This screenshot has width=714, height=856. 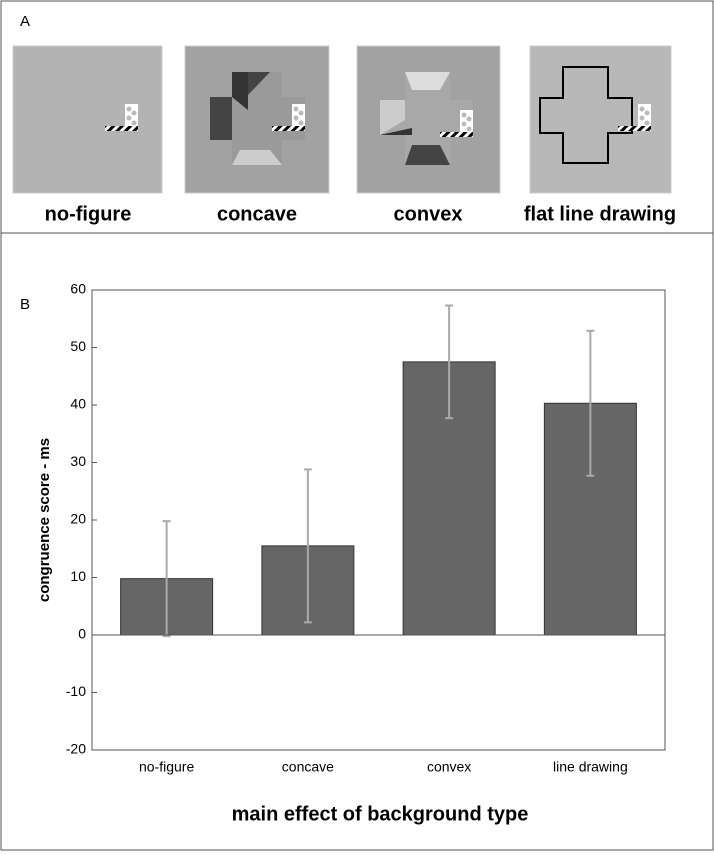 I want to click on y-tick-label: 0, so click(x=82, y=634).